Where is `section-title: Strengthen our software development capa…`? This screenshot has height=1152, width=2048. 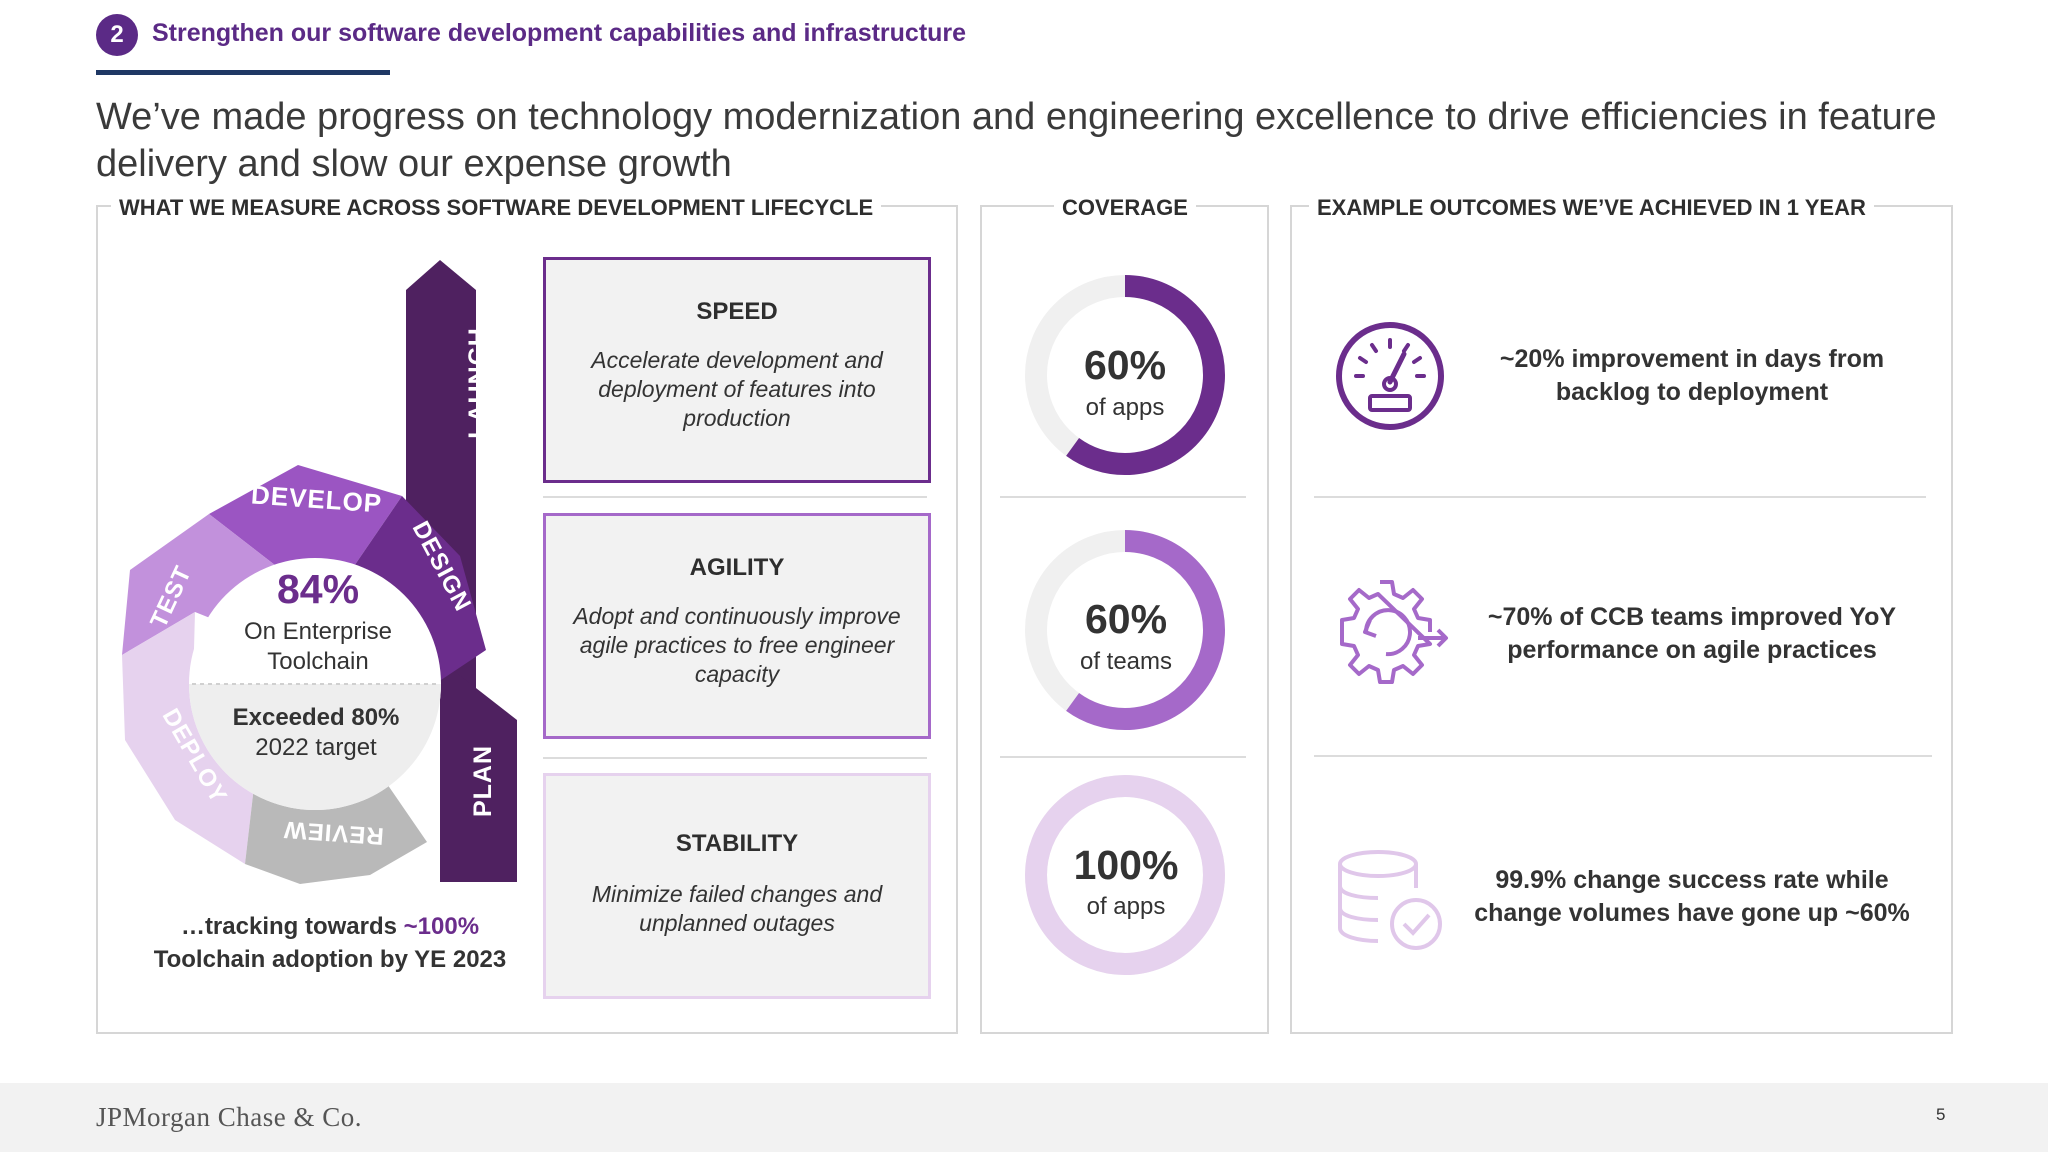
section-title: Strengthen our software development capa… is located at coordinates (559, 33).